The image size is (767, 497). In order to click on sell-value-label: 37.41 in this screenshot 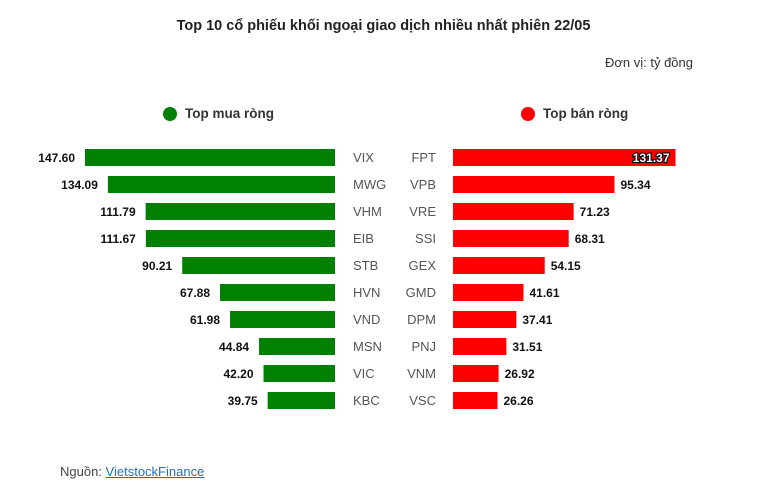, I will do `click(537, 320)`.